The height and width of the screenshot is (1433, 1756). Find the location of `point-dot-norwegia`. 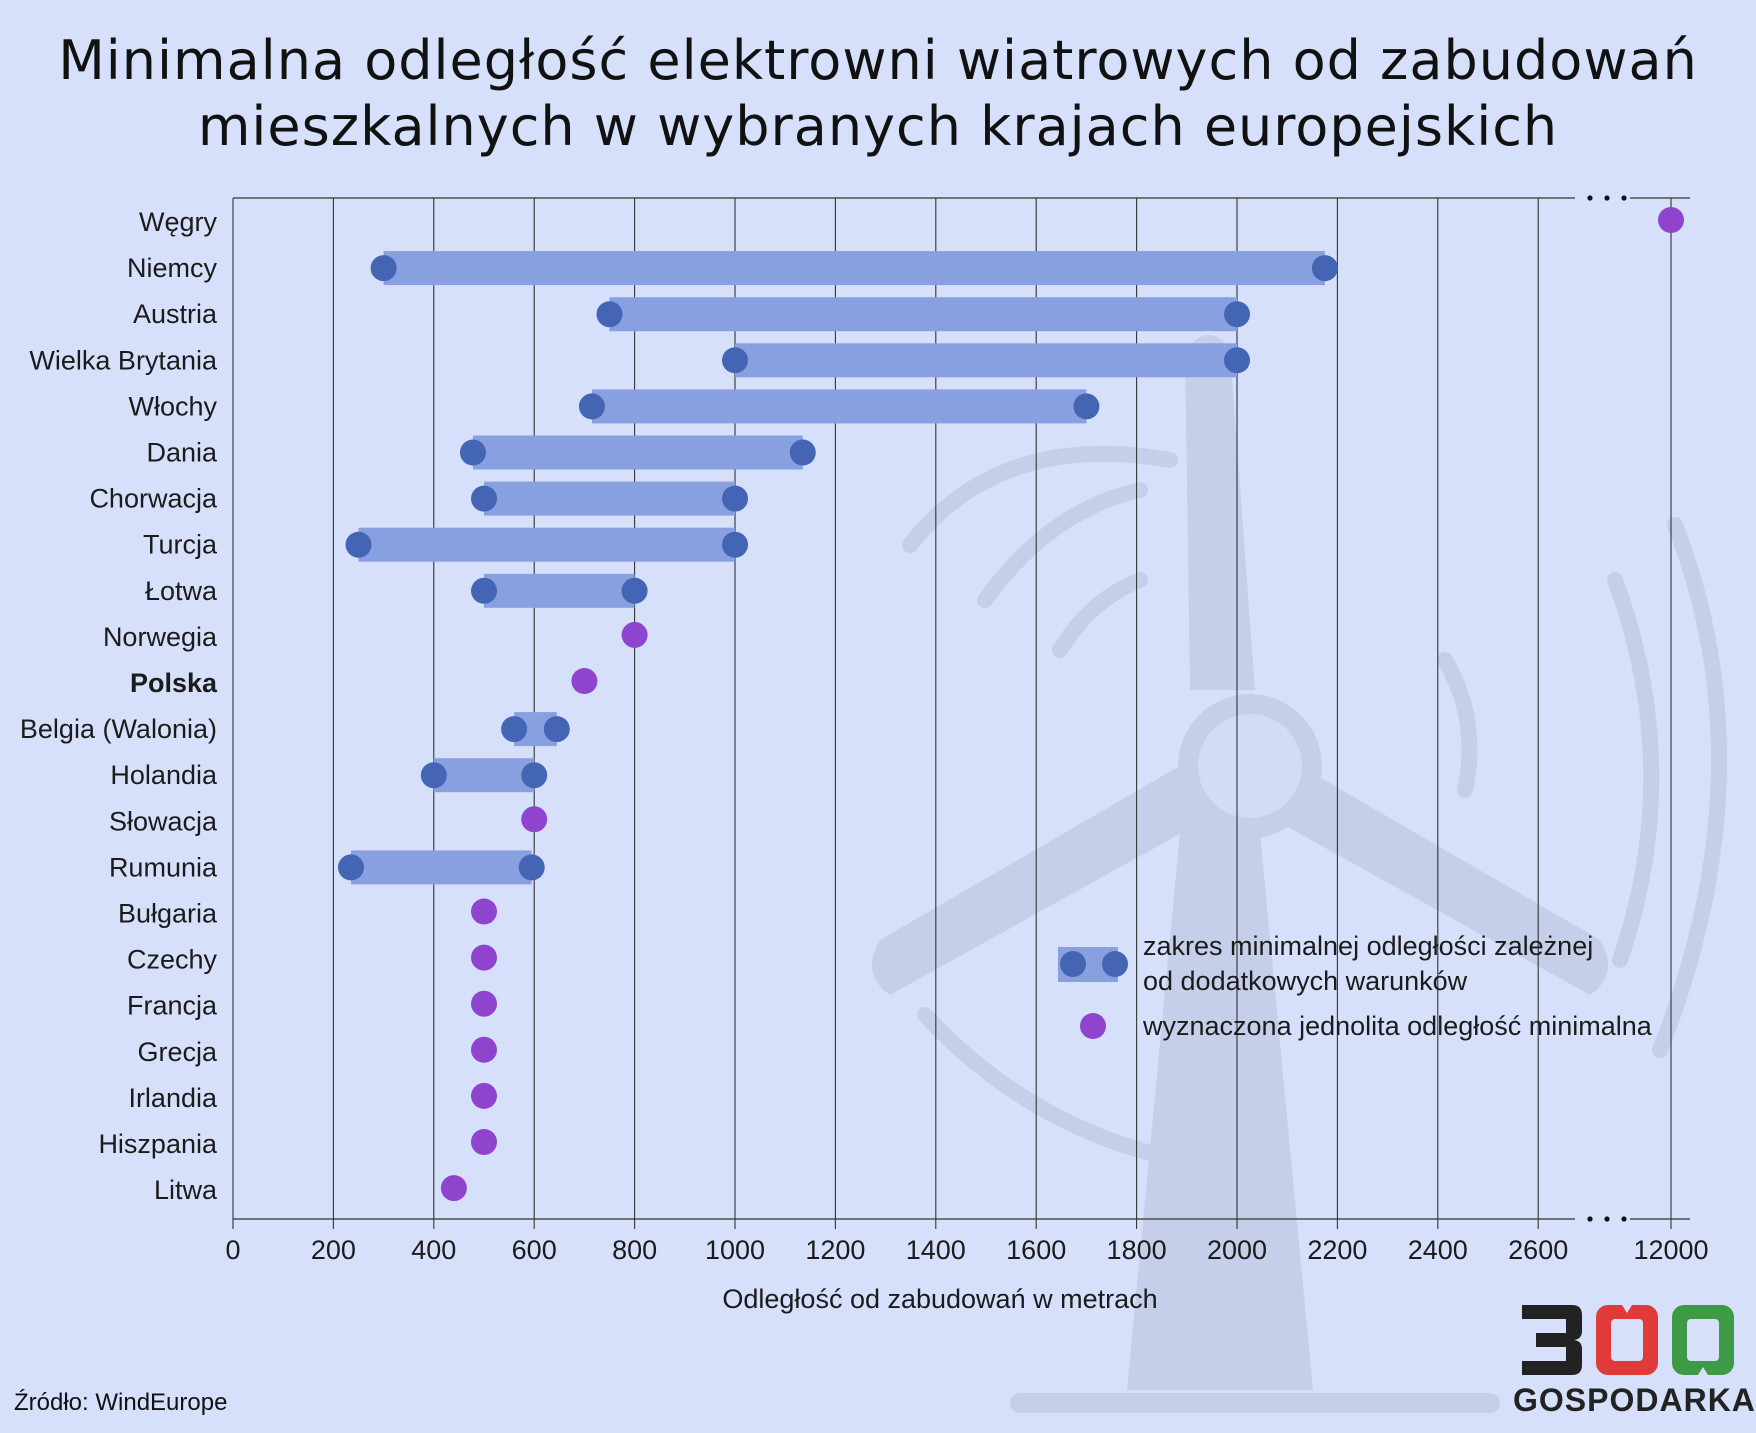

point-dot-norwegia is located at coordinates (634, 634).